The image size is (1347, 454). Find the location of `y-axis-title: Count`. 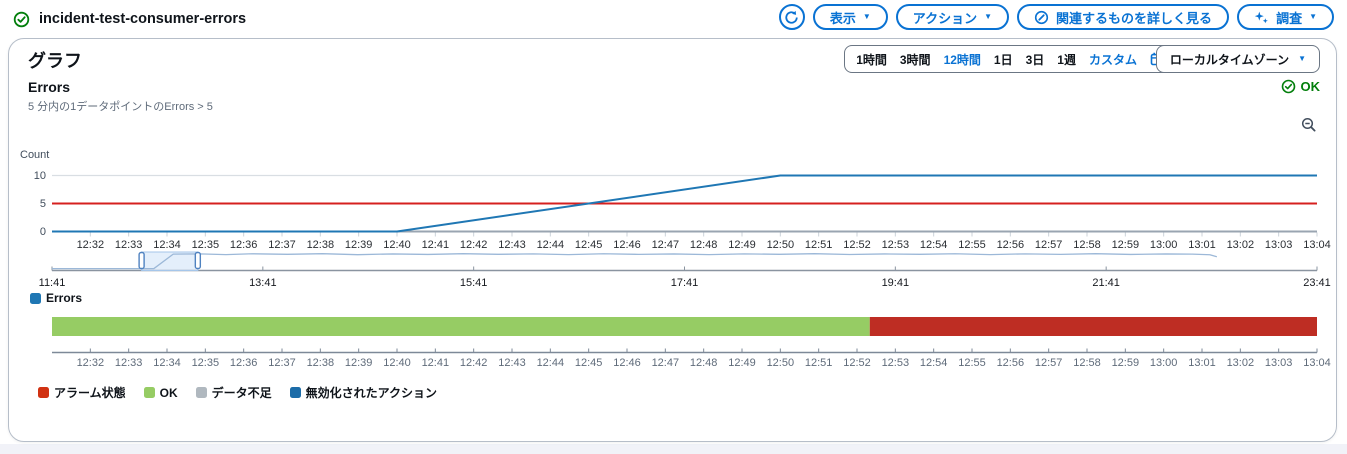

y-axis-title: Count is located at coordinates (35, 155).